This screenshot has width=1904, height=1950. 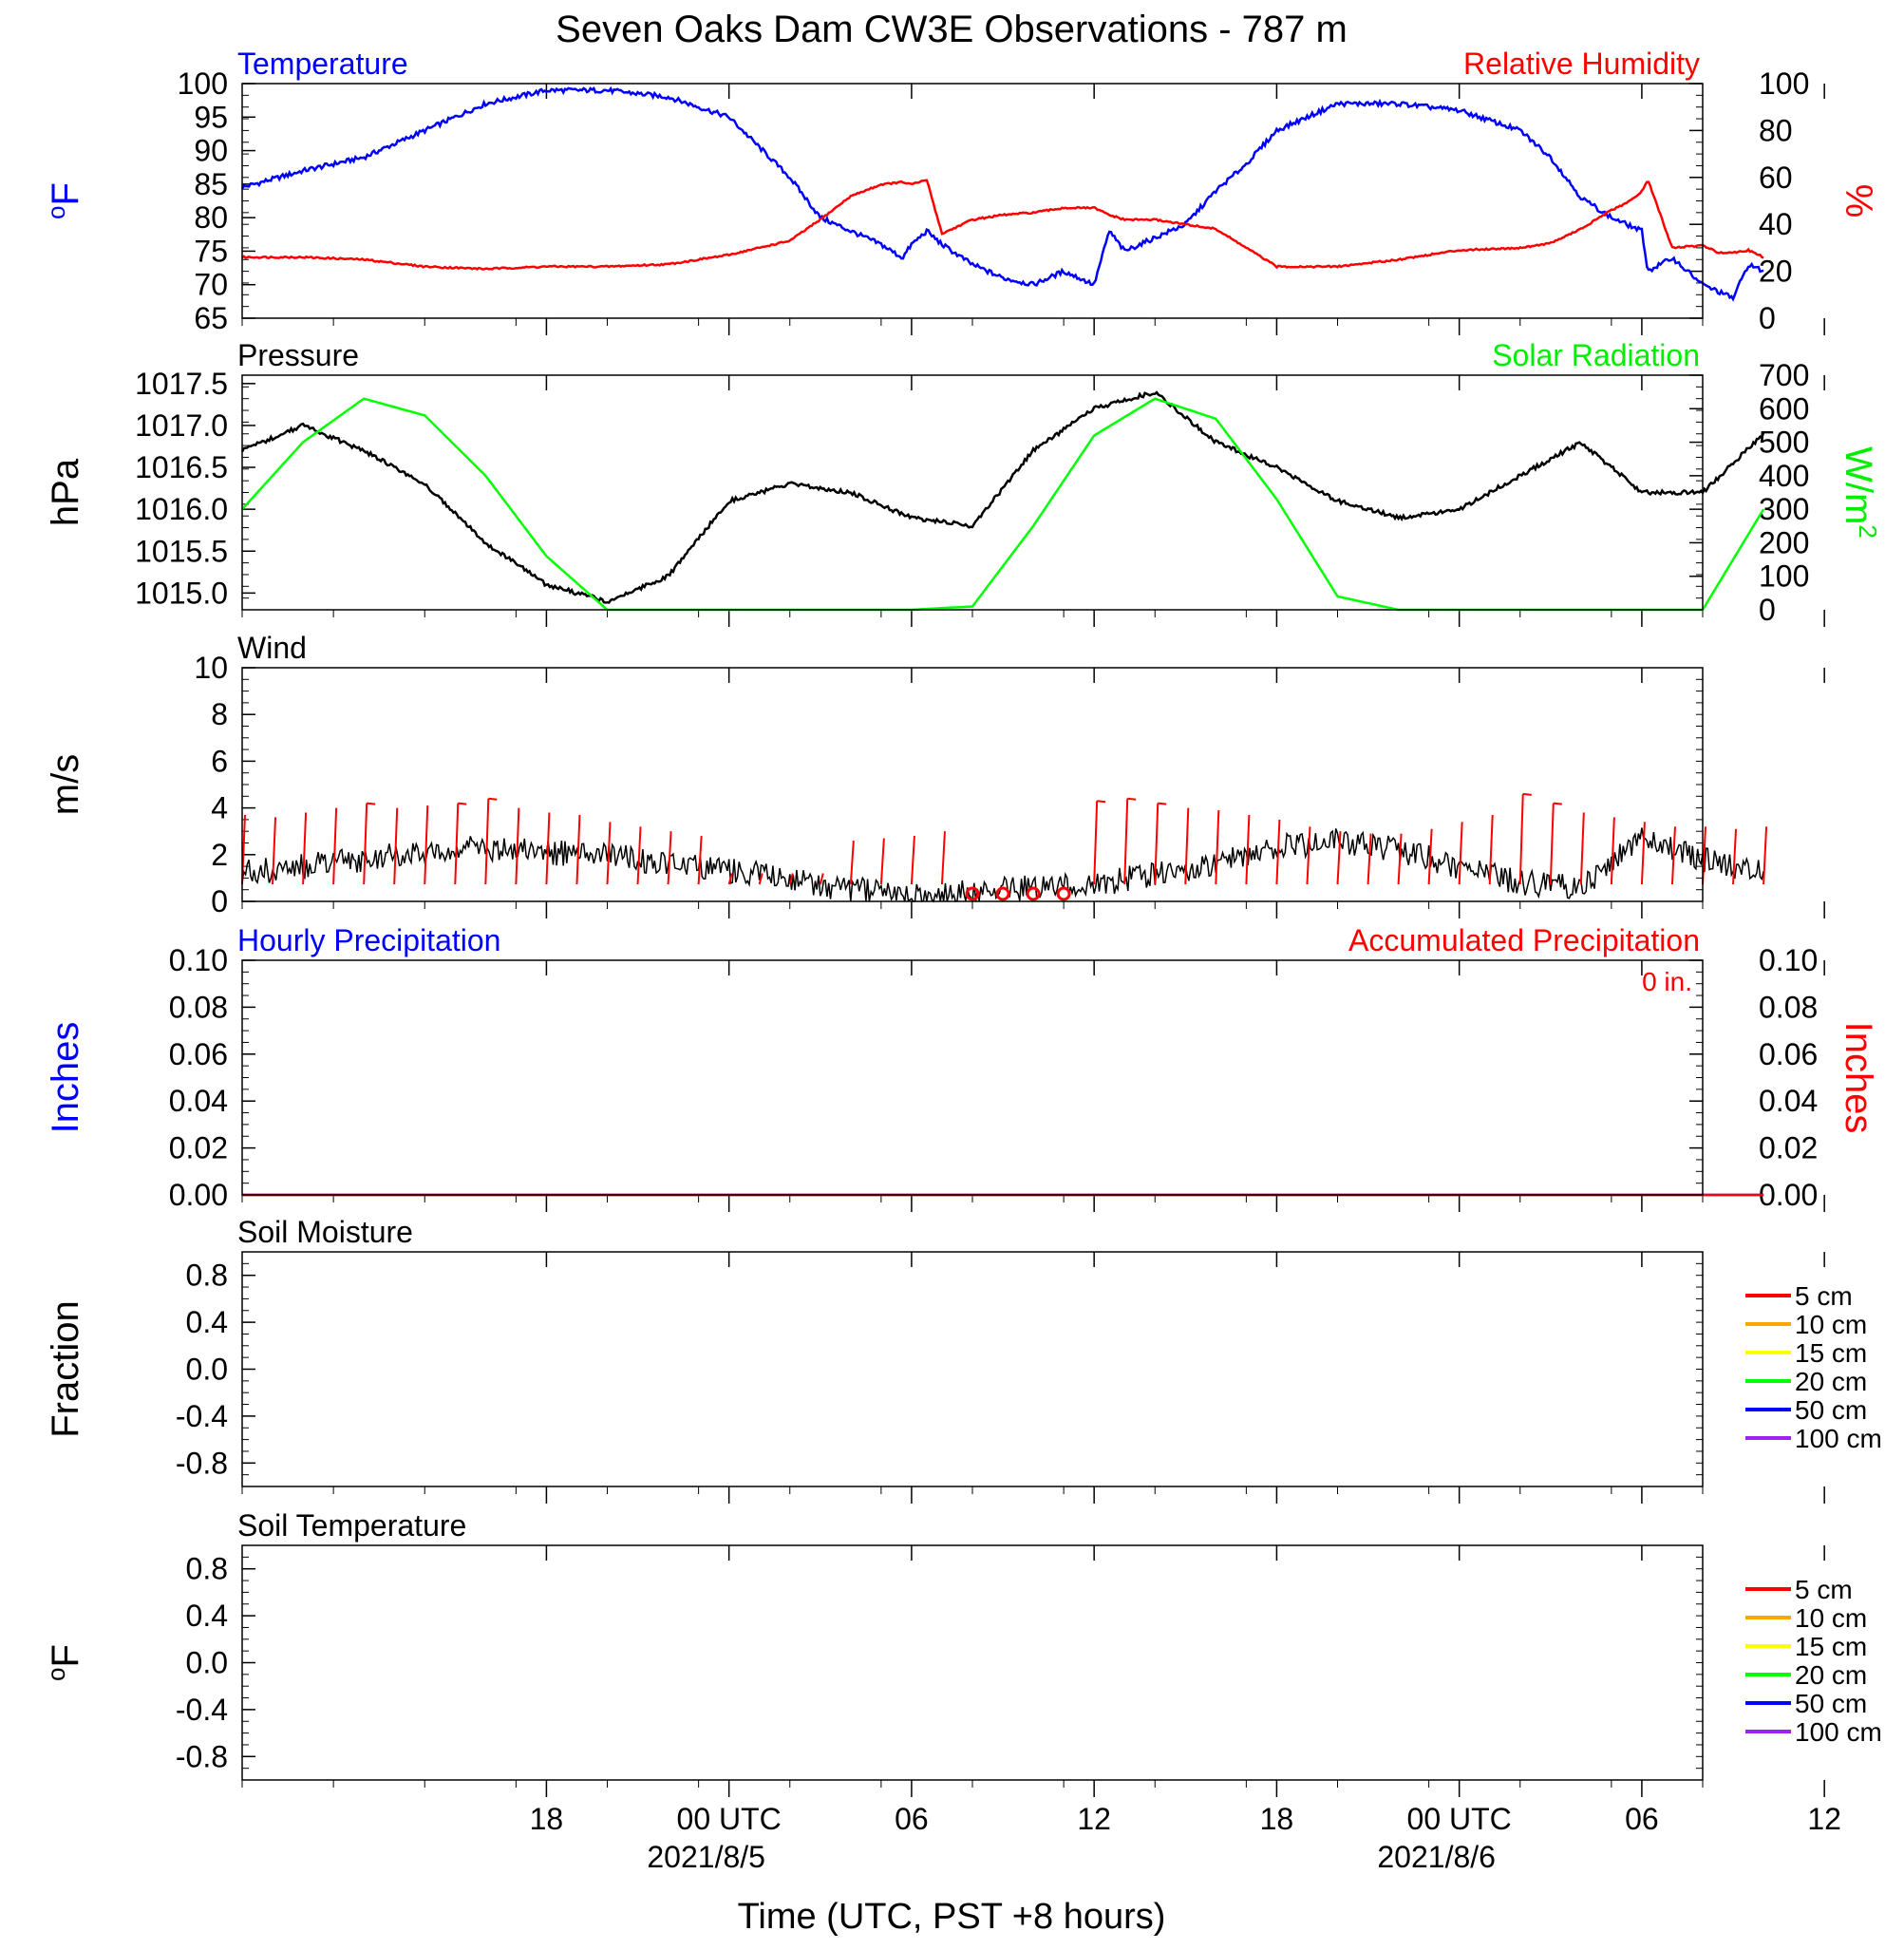 What do you see at coordinates (181, 551) in the screenshot?
I see `y-tick-label-left: 1015.5` at bounding box center [181, 551].